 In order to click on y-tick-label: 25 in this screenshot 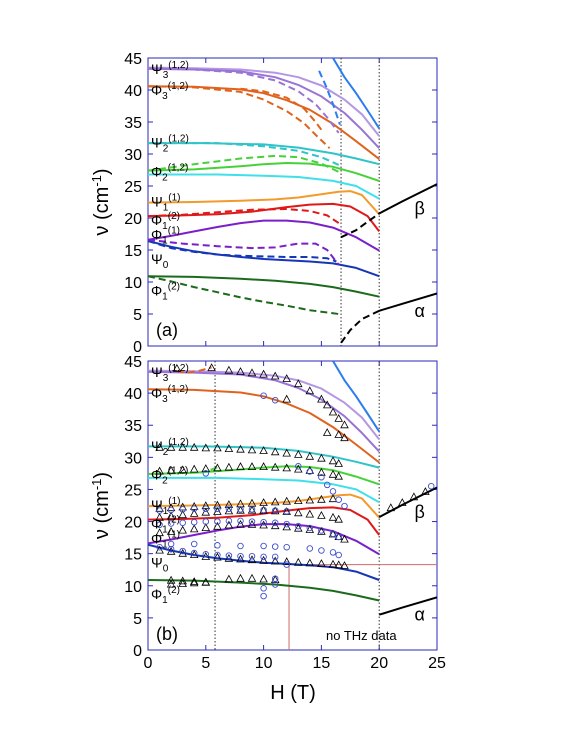, I will do `click(133, 490)`.